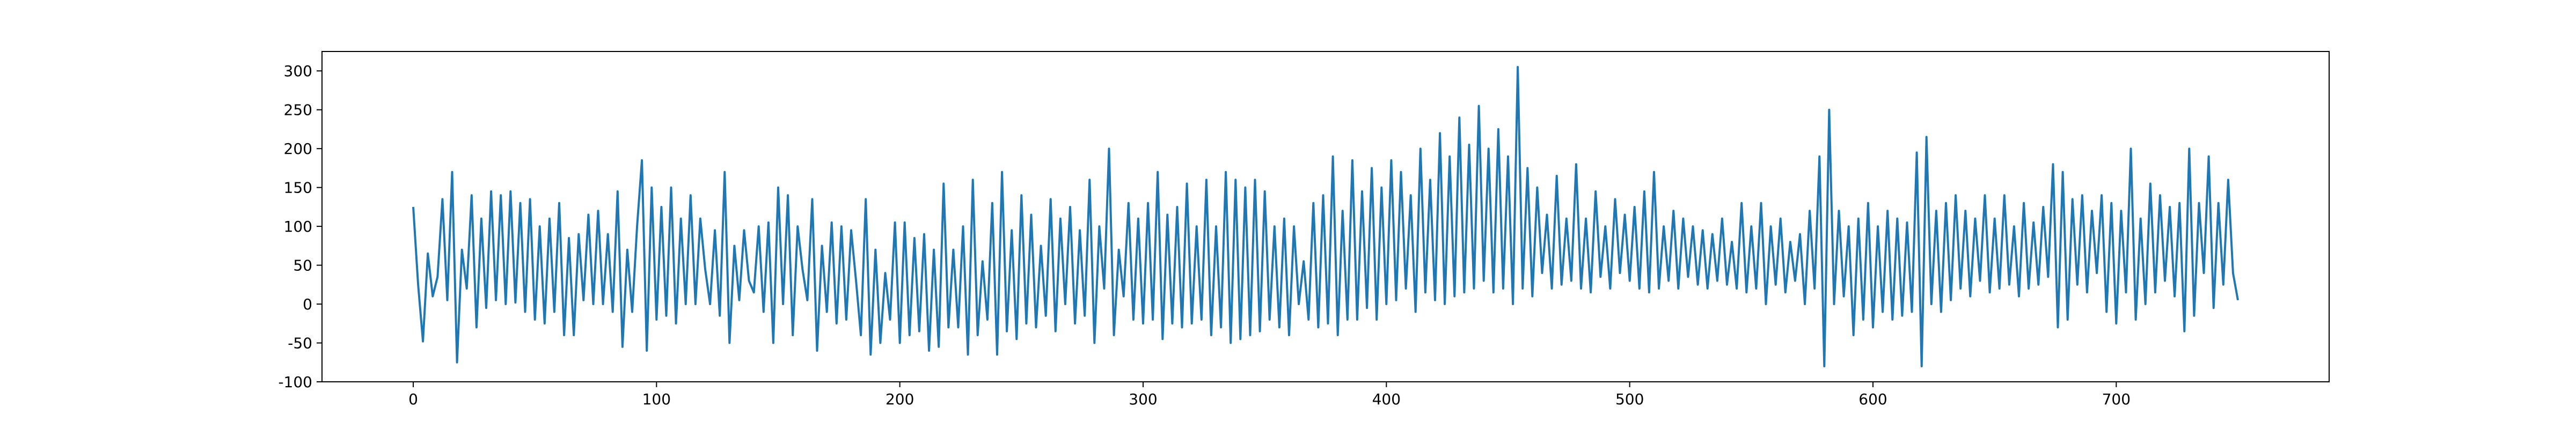  I want to click on y-tick-label: 100, so click(298, 226).